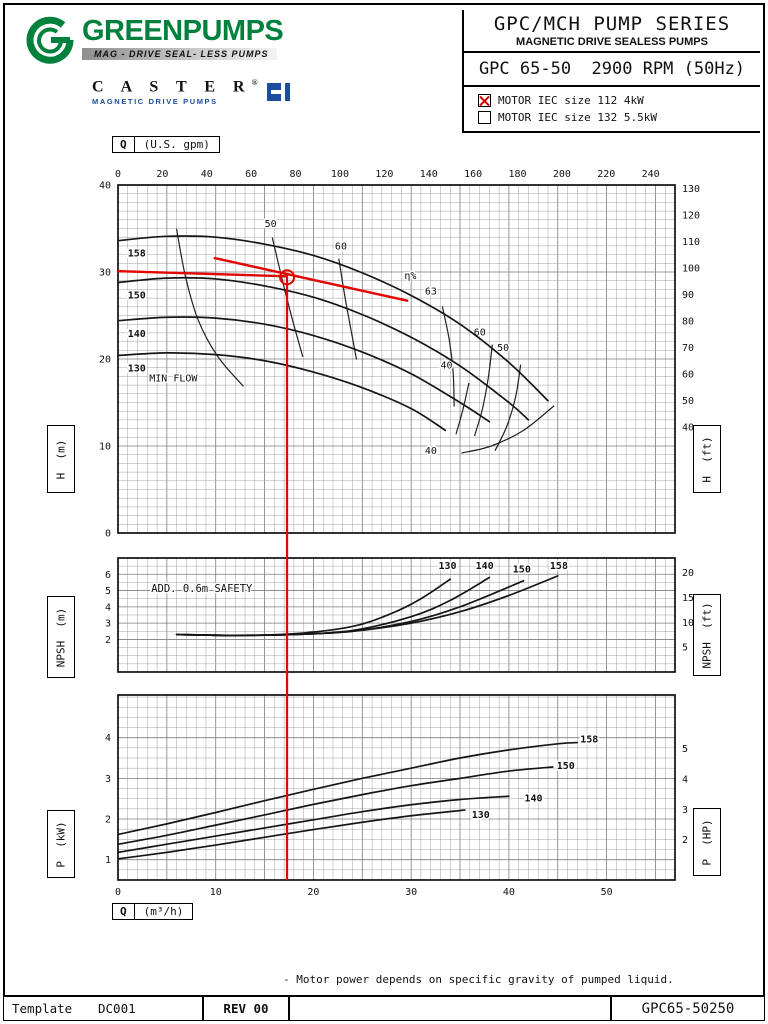 Image resolution: width=768 pixels, height=1024 pixels. I want to click on motor-option-label: MOTOR IEC size 112 4kW, so click(571, 100).